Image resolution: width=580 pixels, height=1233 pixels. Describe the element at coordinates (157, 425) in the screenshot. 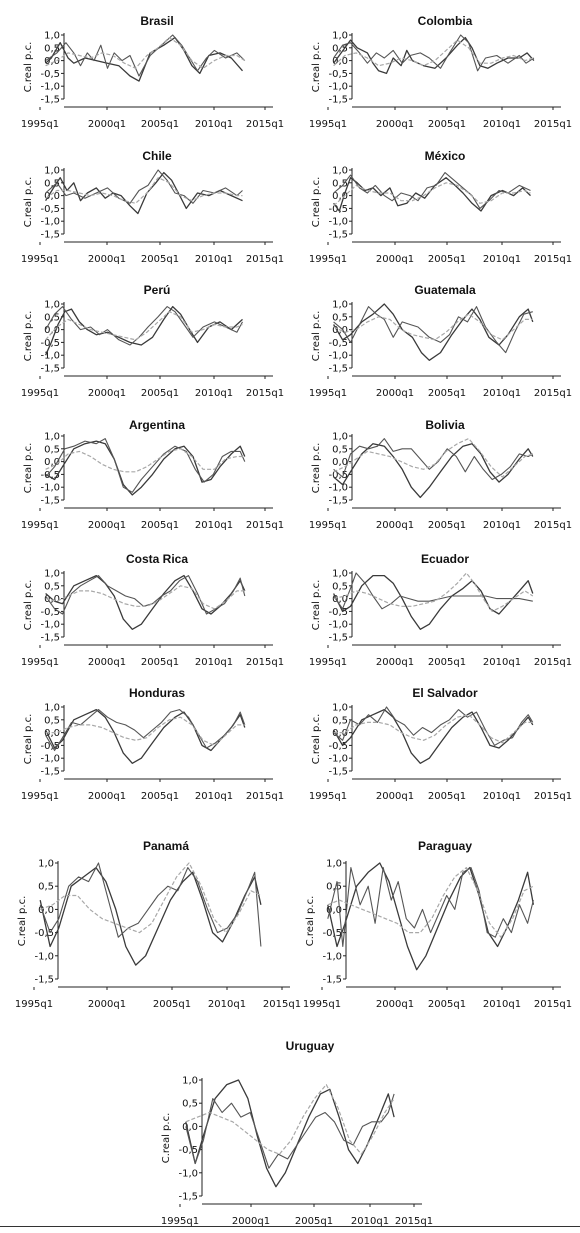

I see `panel-title: Argentina` at that location.